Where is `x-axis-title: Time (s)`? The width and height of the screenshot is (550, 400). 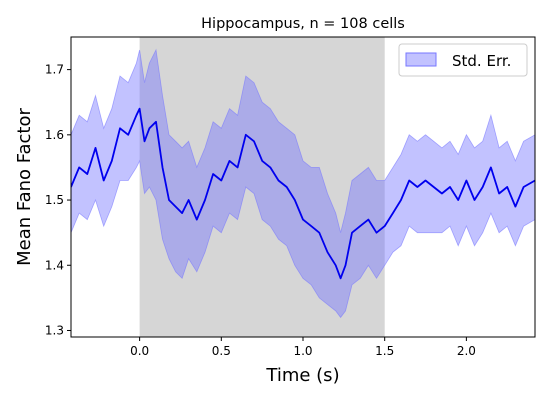
x-axis-title: Time (s) is located at coordinates (302, 375).